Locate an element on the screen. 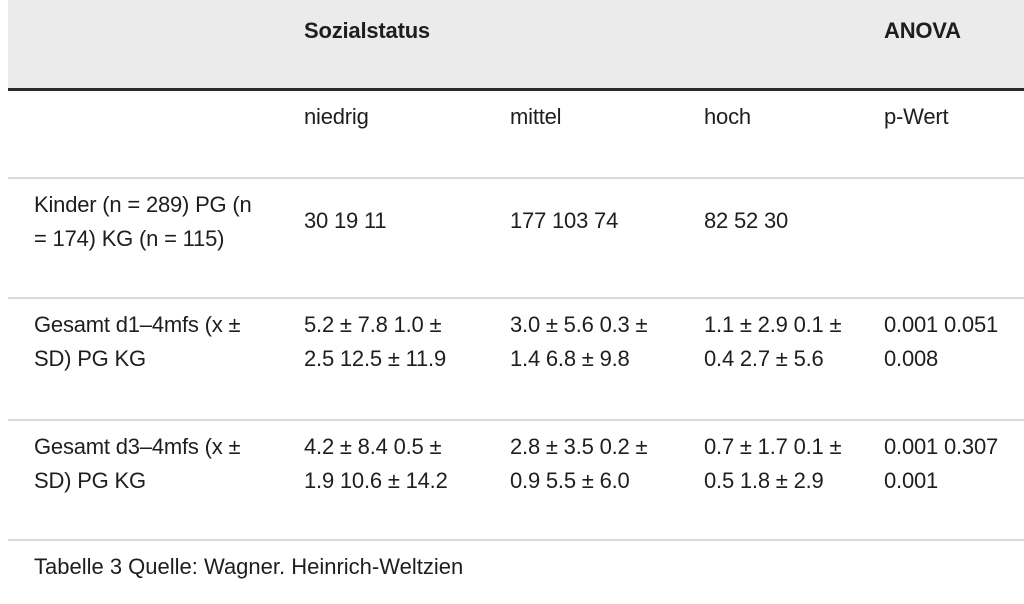  row-label: Gesamt d3–4mfs (x ± SD) PG KG is located at coordinates (137, 463).